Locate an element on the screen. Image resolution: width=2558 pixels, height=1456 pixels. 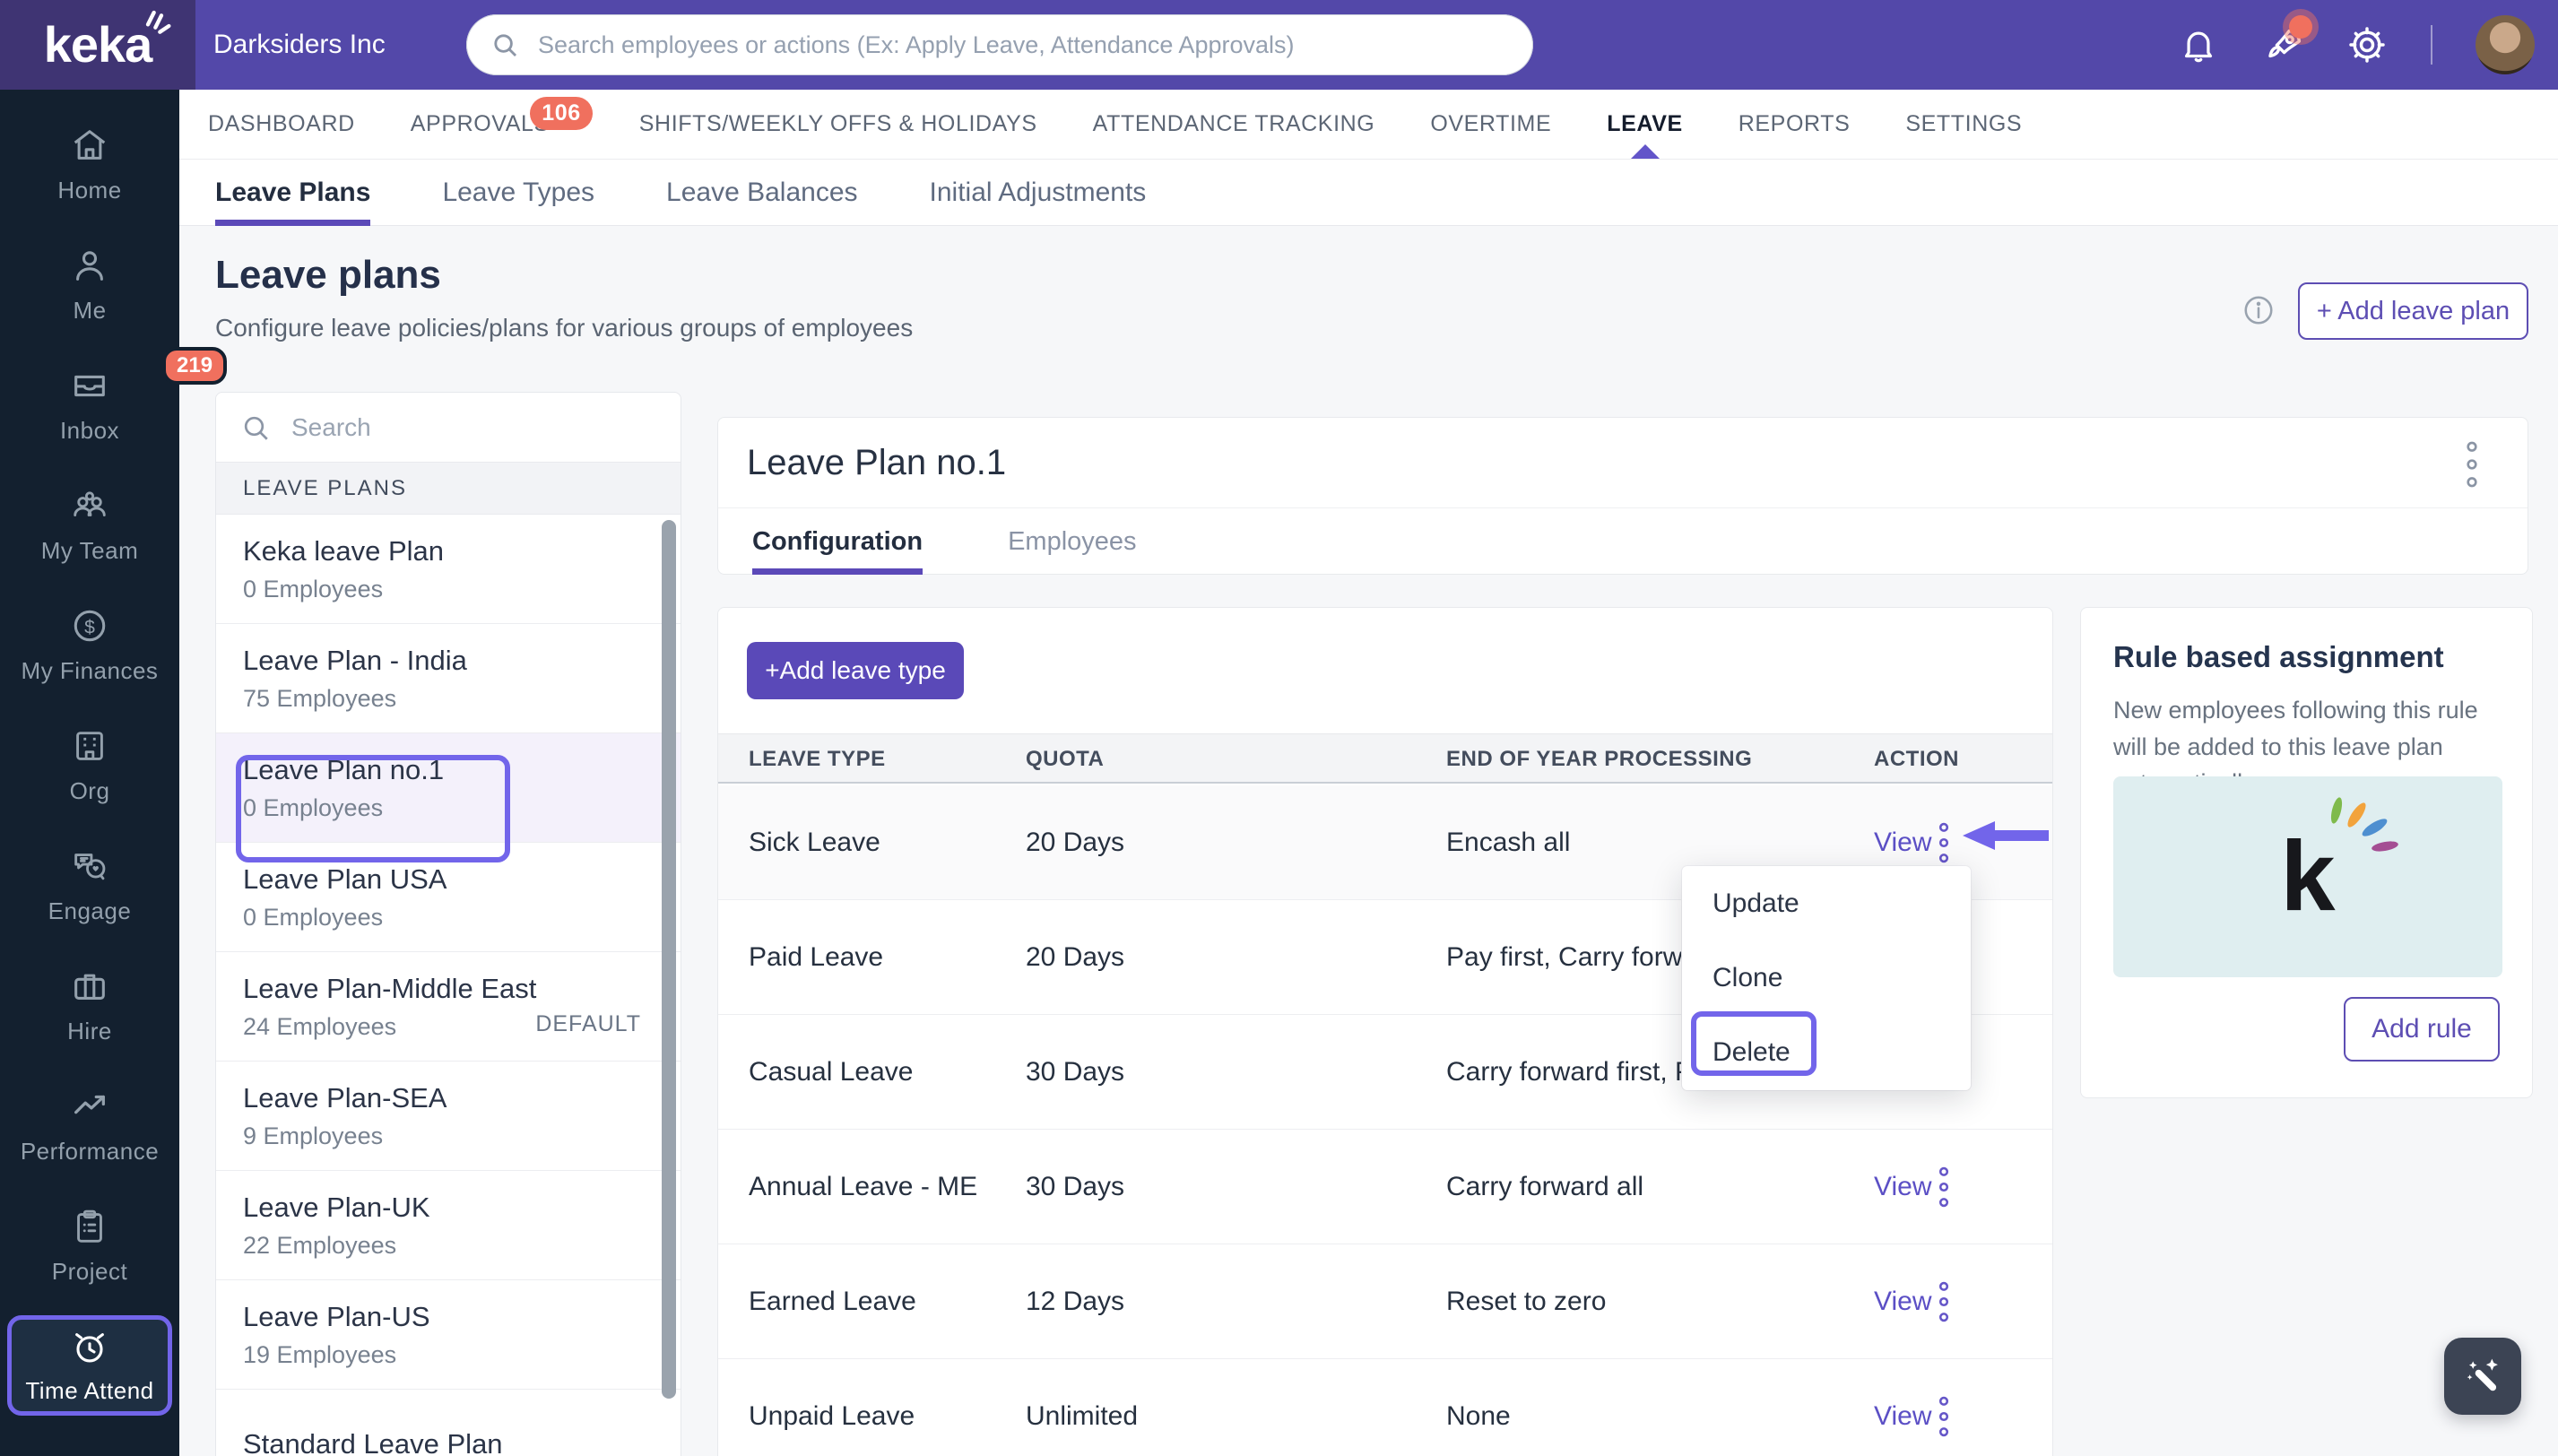
k-letter: k is located at coordinates (2308, 876).